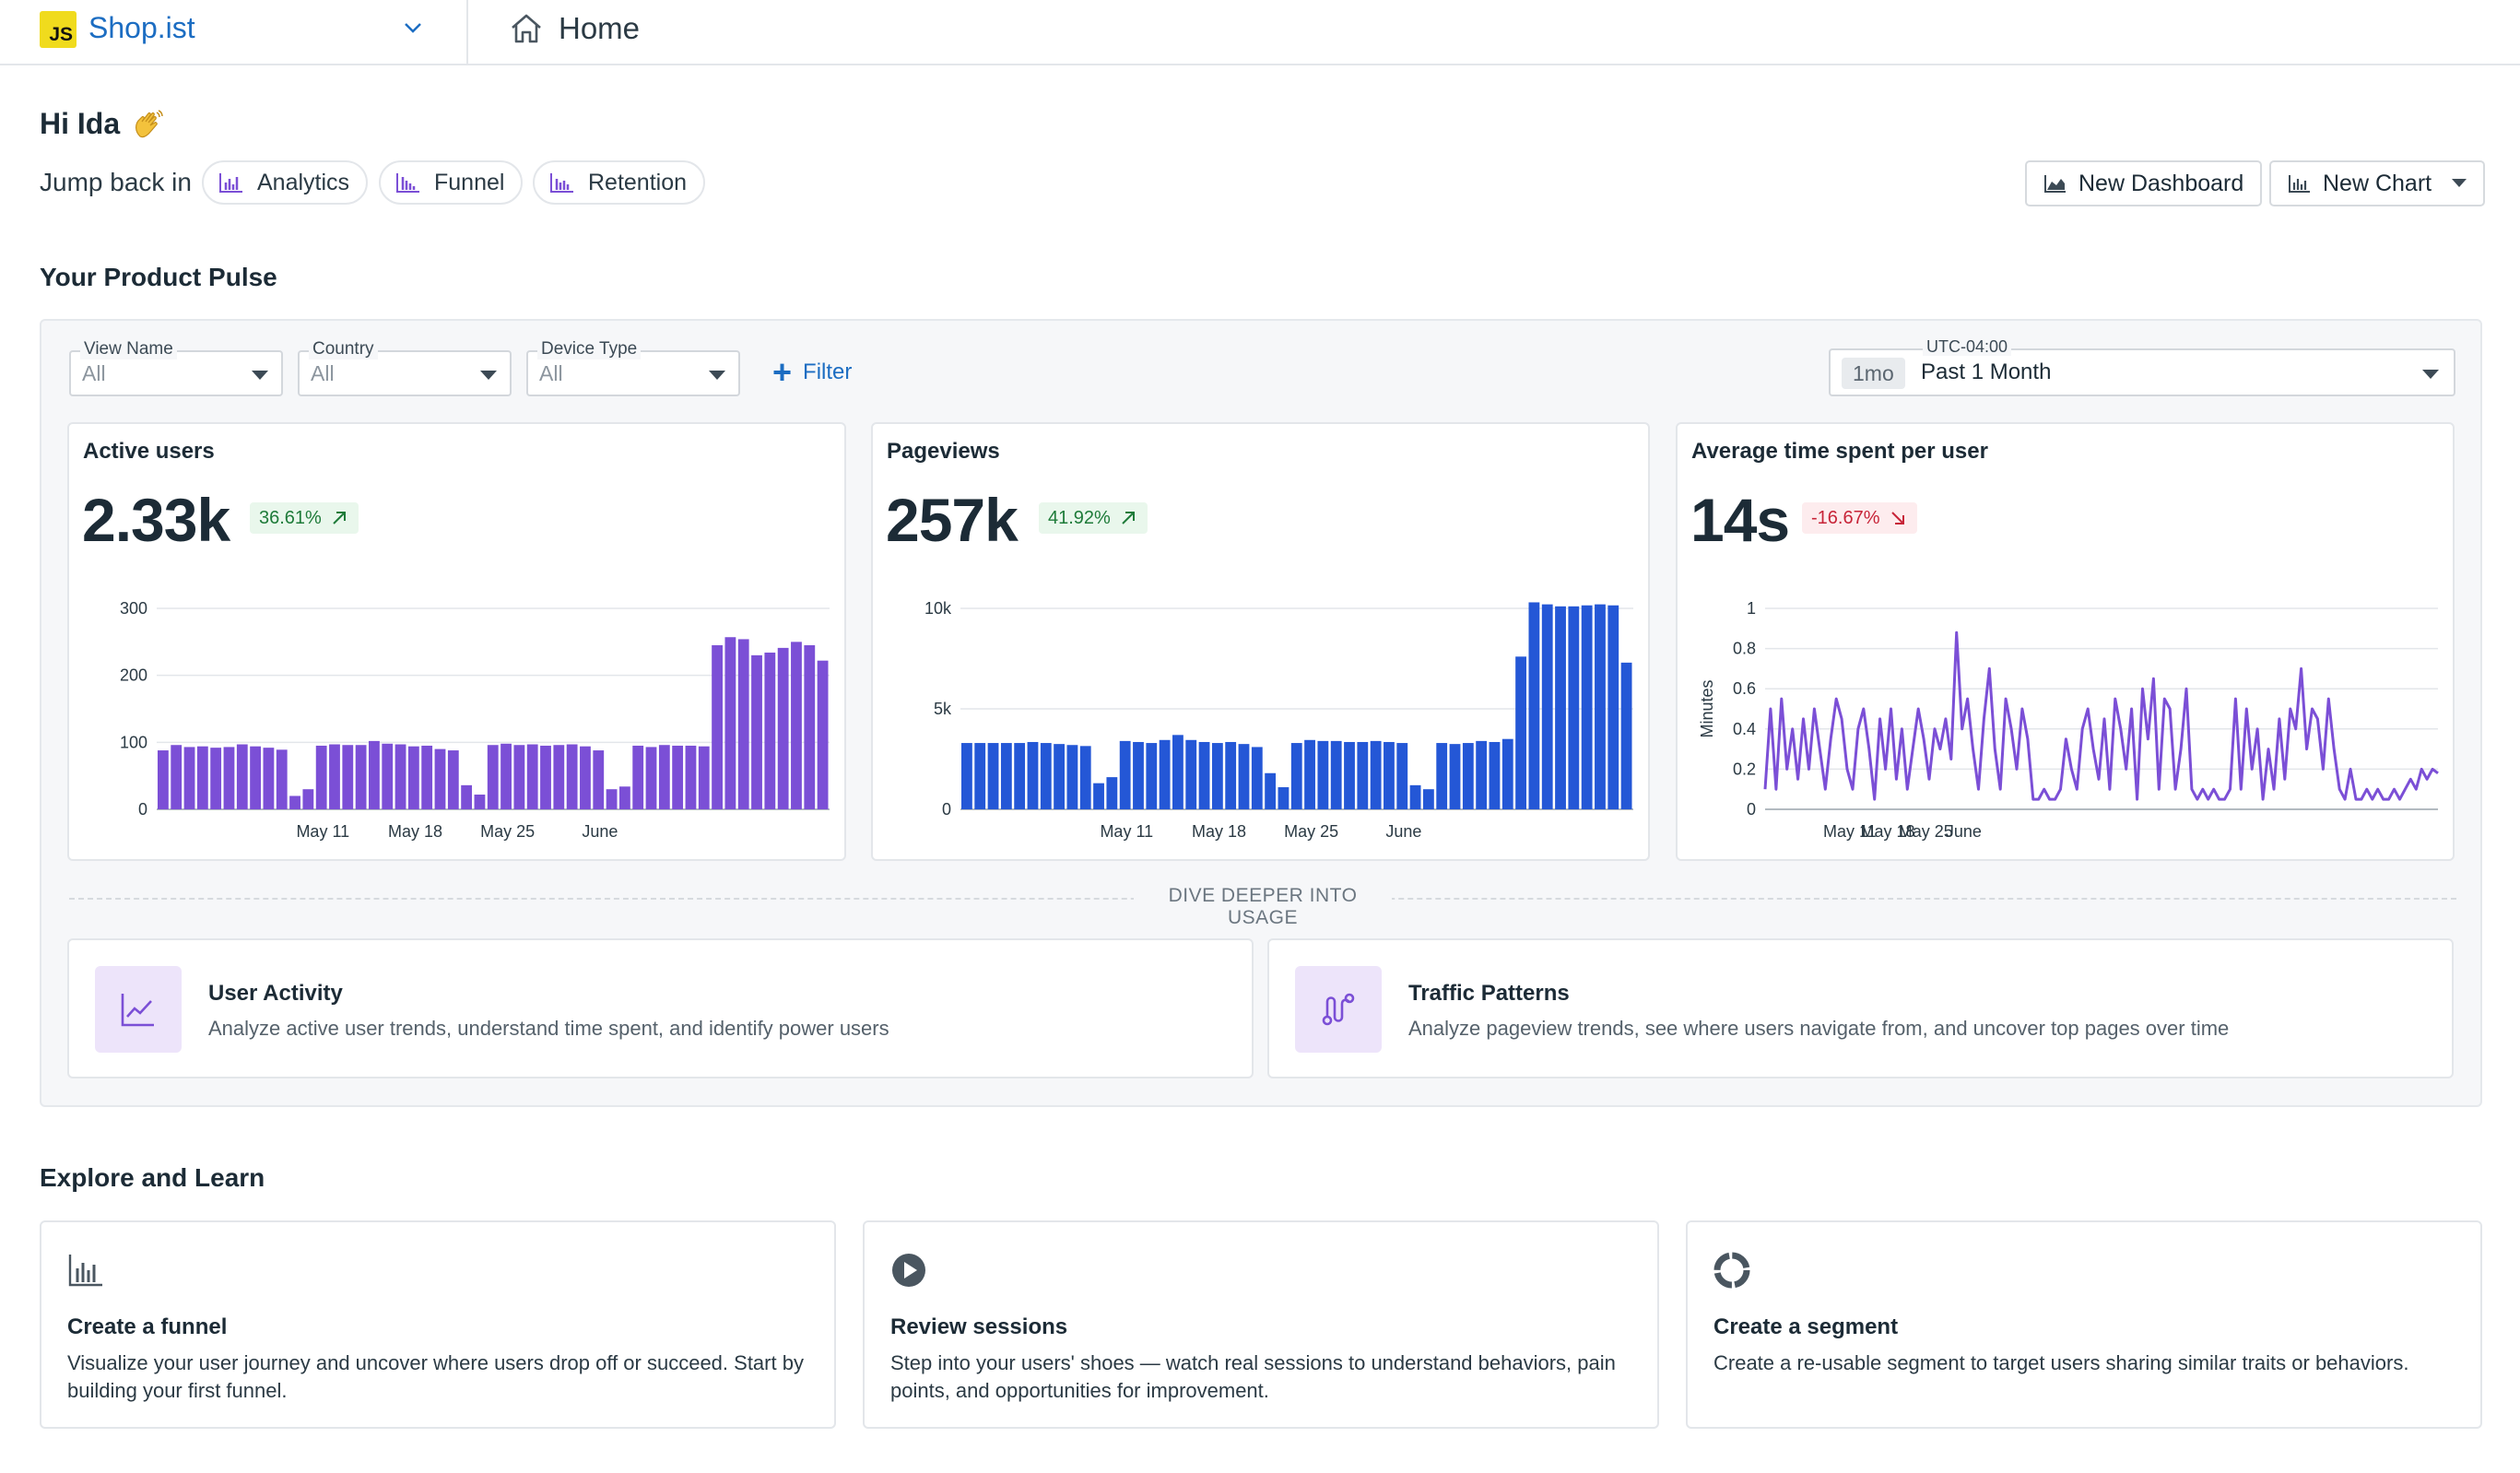 This screenshot has width=2520, height=1473. What do you see at coordinates (285, 182) in the screenshot?
I see `chip-analytics: Analytics` at bounding box center [285, 182].